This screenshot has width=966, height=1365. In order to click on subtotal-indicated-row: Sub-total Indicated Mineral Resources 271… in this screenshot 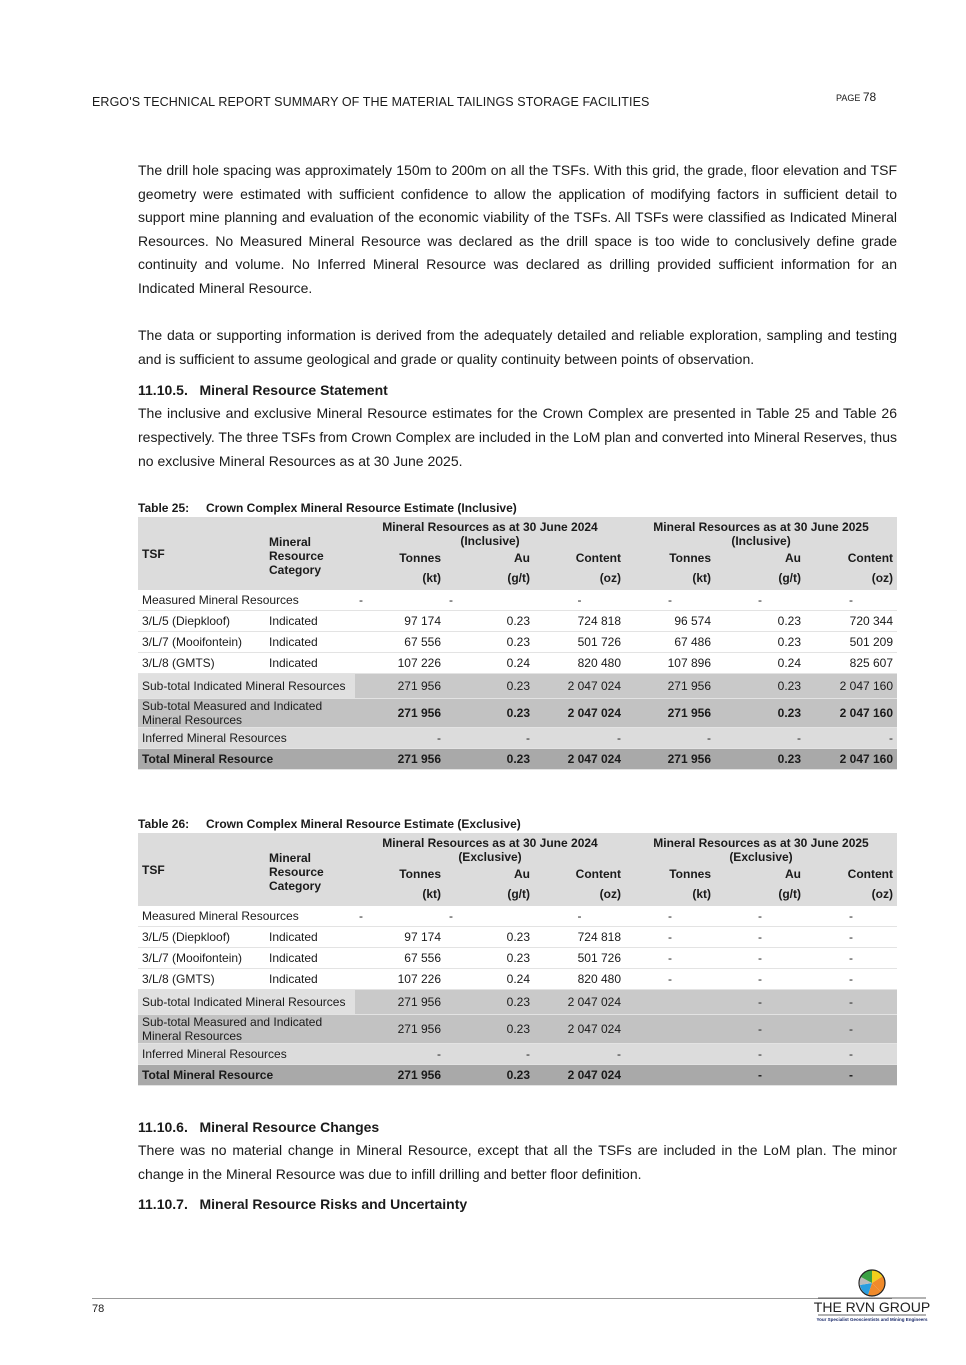, I will do `click(517, 1002)`.